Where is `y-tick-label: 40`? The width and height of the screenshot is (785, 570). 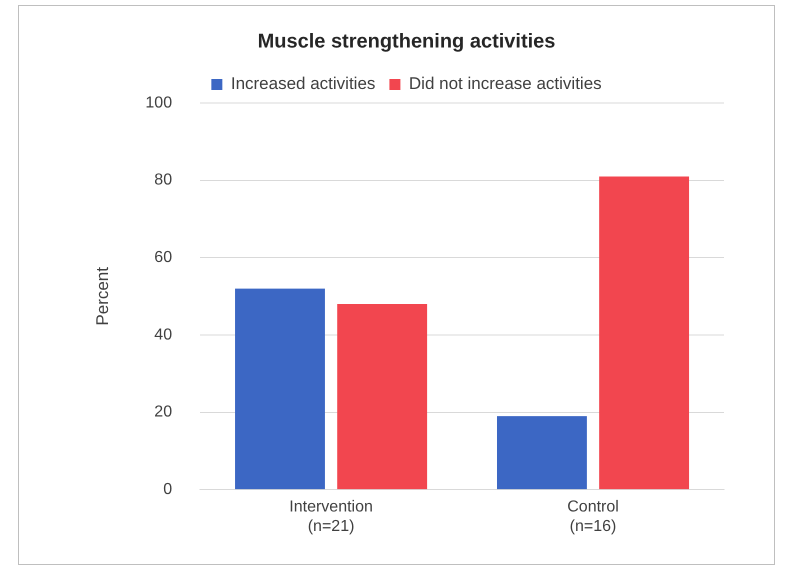
y-tick-label: 40 is located at coordinates (163, 335).